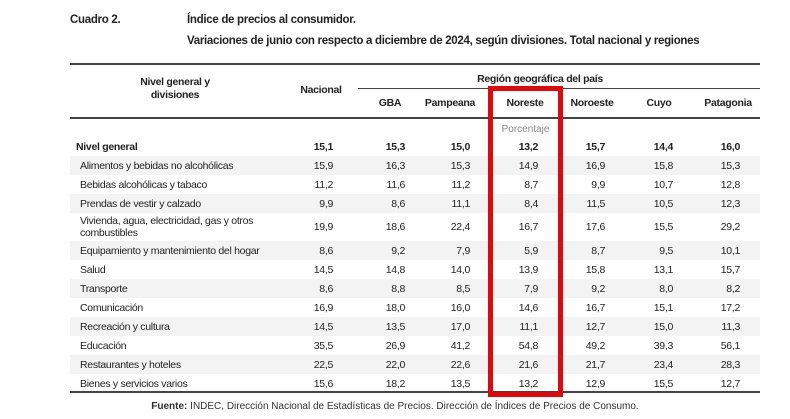 This screenshot has width=790, height=419. Describe the element at coordinates (463, 250) in the screenshot. I see `cell-pampeana: 7,9` at that location.